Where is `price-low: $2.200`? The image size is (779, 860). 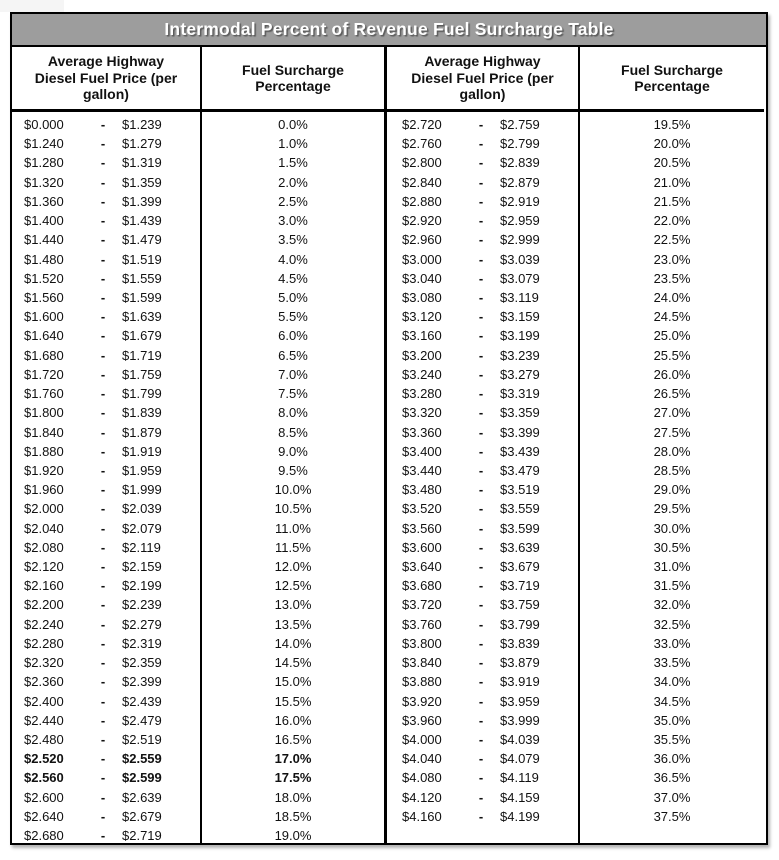 price-low: $2.200 is located at coordinates (44, 605).